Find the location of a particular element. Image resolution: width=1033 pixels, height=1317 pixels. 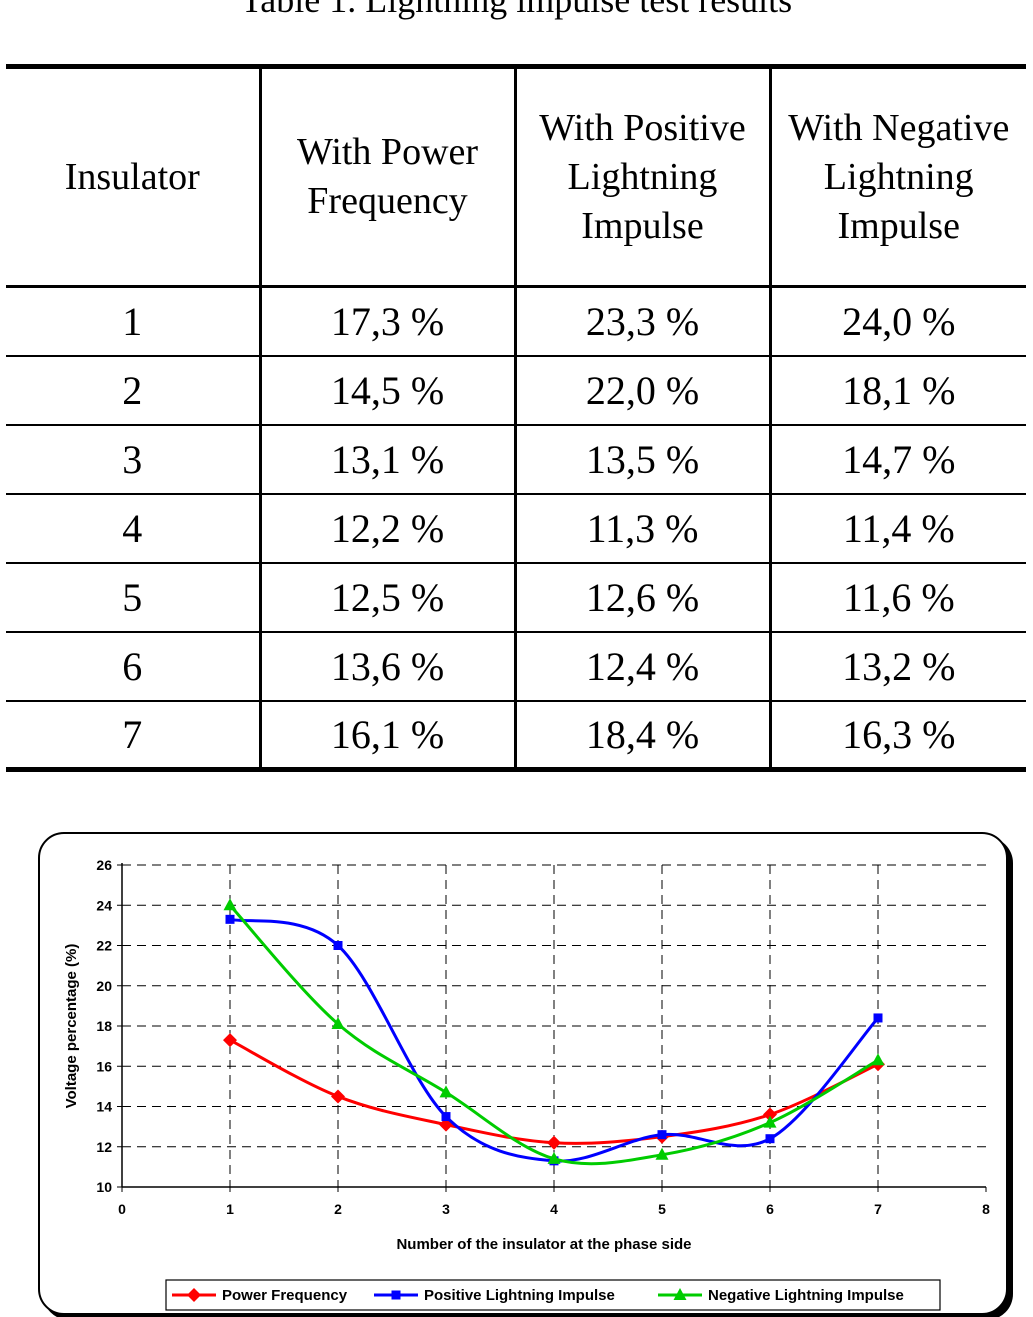

x-tick-label: 5 is located at coordinates (662, 1209).